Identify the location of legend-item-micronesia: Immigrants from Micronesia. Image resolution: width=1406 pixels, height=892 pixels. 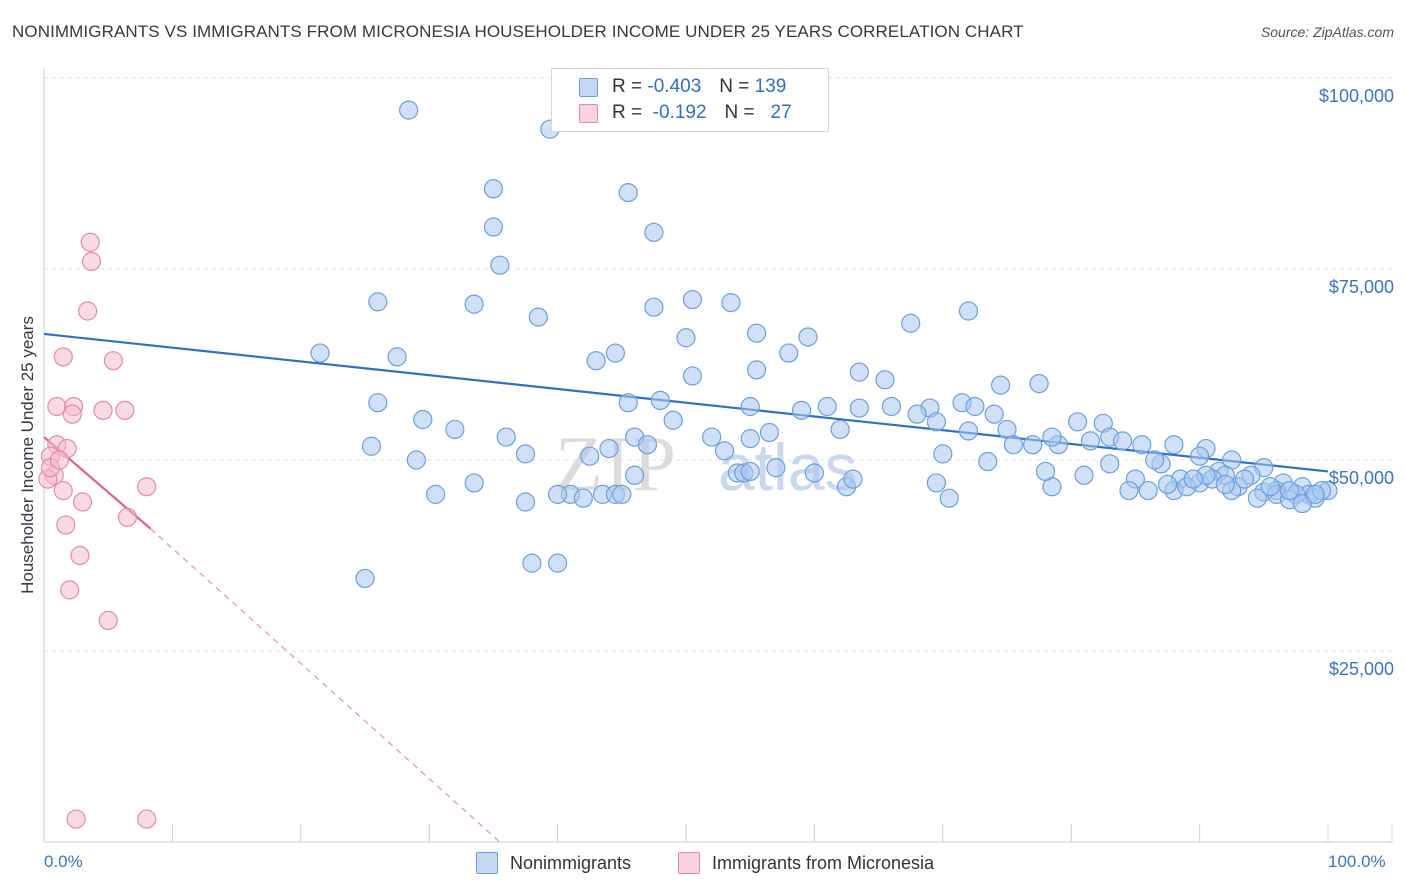
(806, 863).